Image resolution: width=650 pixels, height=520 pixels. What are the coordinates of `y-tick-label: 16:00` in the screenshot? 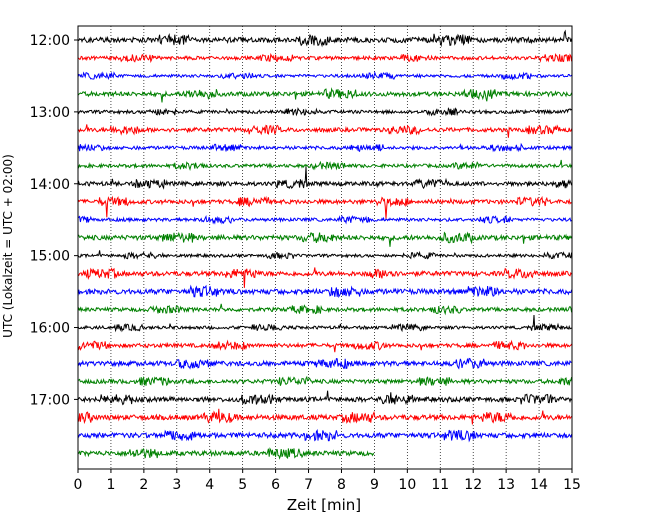 It's located at (50, 329).